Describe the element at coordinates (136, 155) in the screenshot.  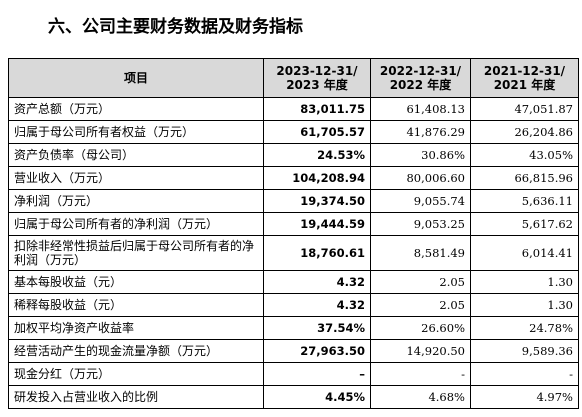
I see `row-label: 资产负债率（母公司）` at that location.